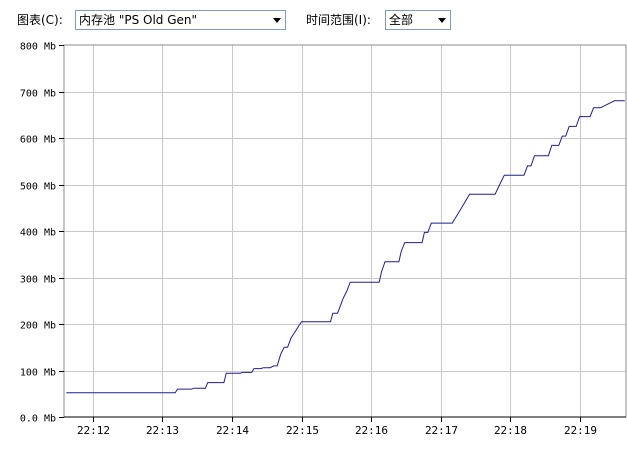 The image size is (627, 459). Describe the element at coordinates (38, 326) in the screenshot. I see `y-tick-label: 200 Mb` at that location.